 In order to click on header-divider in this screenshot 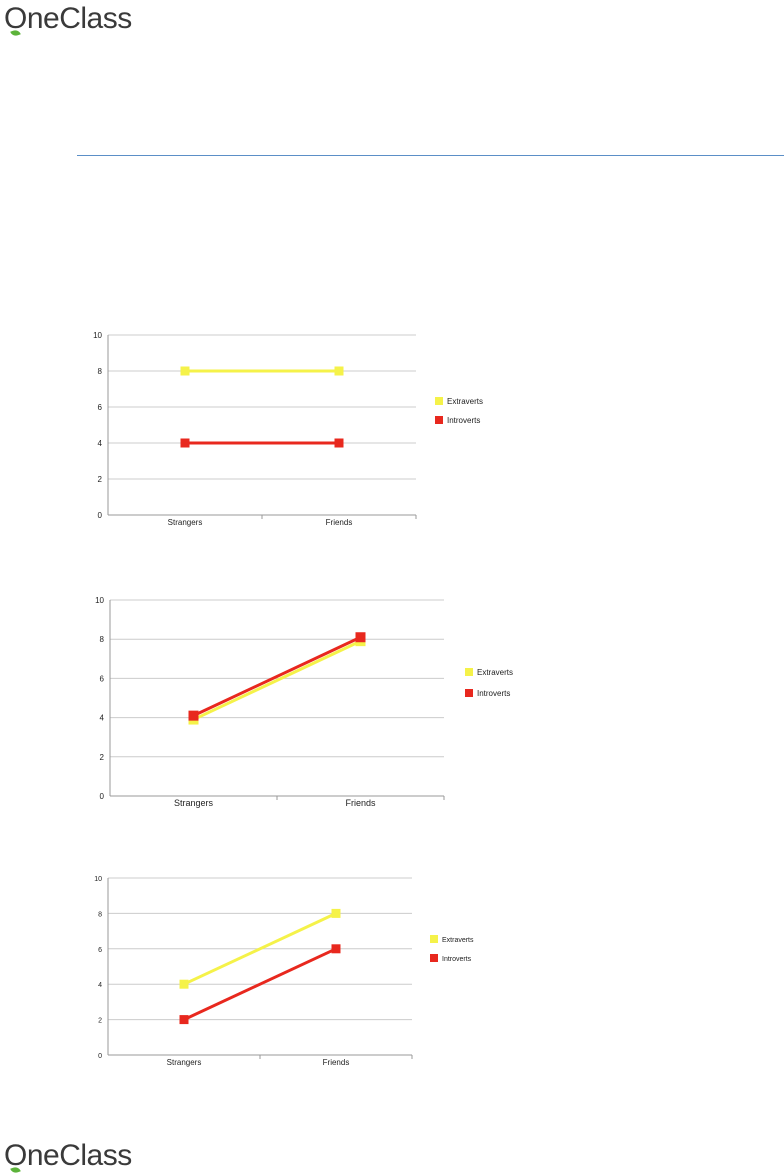, I will do `click(430, 155)`.